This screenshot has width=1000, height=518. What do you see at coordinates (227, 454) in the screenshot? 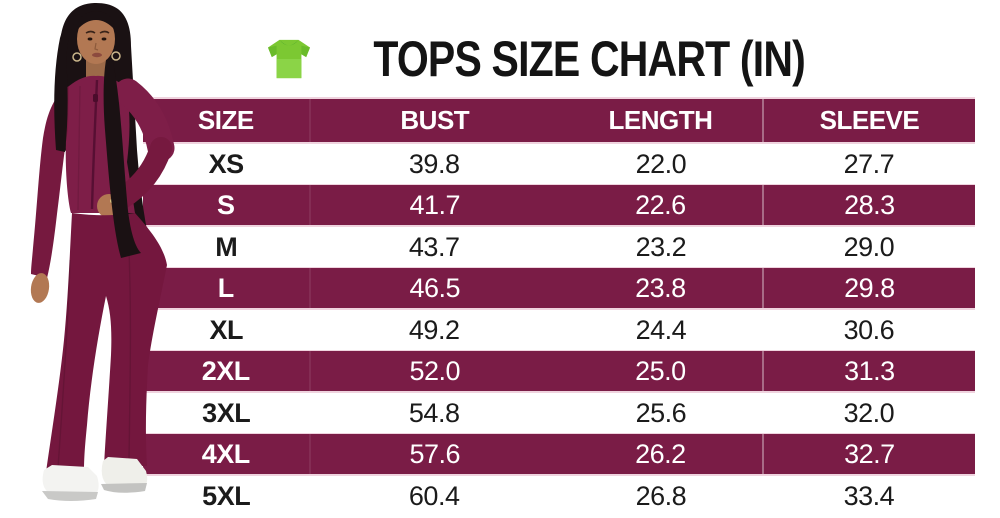
I see `size-label: 4XL` at bounding box center [227, 454].